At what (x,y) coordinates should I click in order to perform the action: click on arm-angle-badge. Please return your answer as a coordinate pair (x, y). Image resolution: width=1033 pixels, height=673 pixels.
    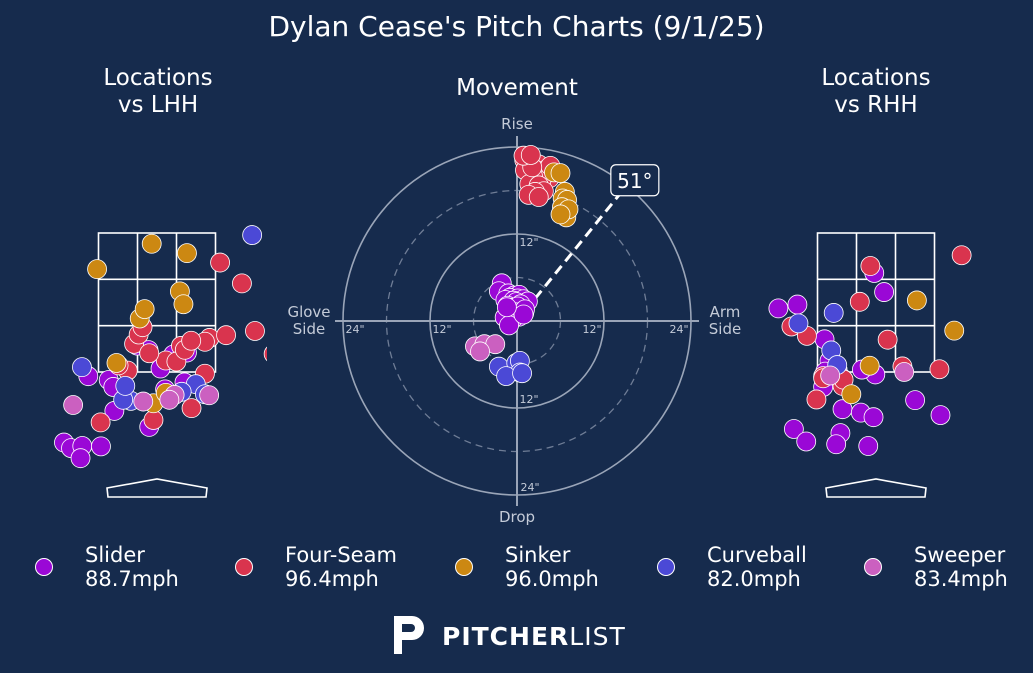
    Looking at the image, I should click on (635, 180).